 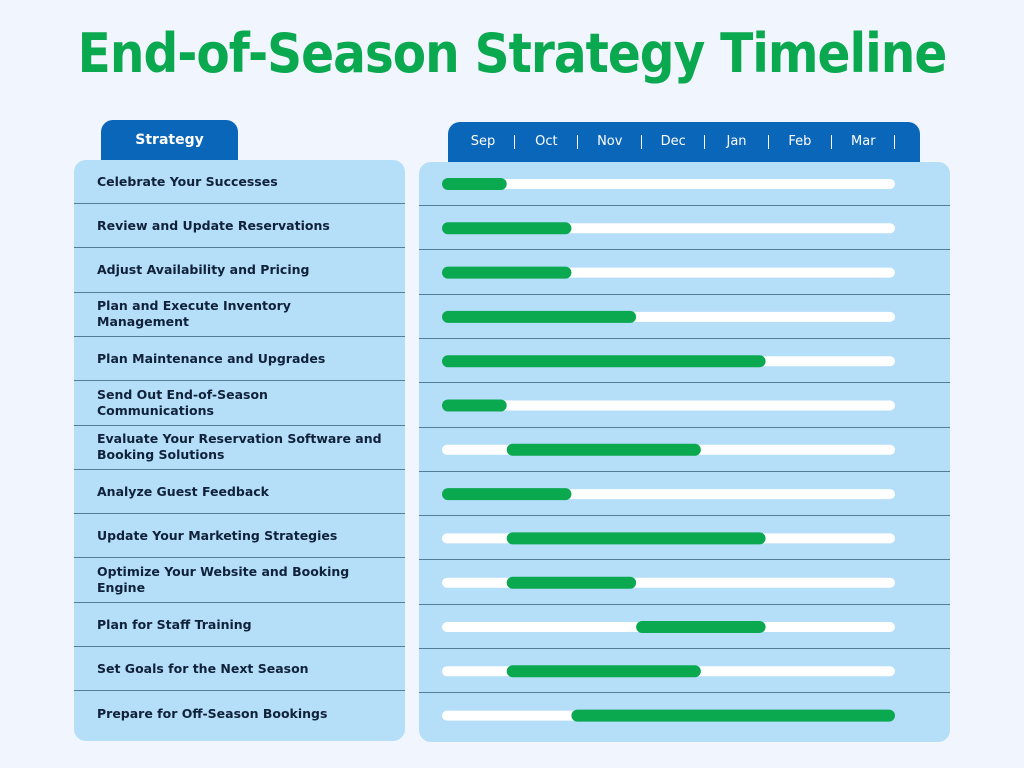 What do you see at coordinates (194, 314) in the screenshot?
I see `task-label: Plan and Execute Inventory Management` at bounding box center [194, 314].